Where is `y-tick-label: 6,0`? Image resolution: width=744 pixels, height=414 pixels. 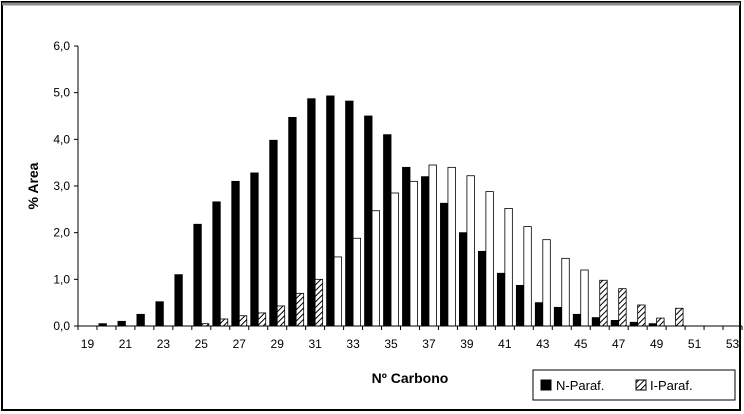 y-tick-label: 6,0 is located at coordinates (61, 46).